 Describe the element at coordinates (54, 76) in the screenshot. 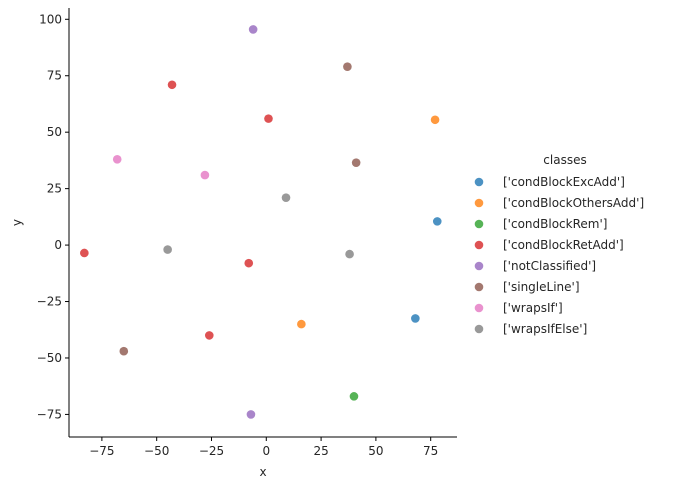

I see `y-tick-label: 75` at that location.